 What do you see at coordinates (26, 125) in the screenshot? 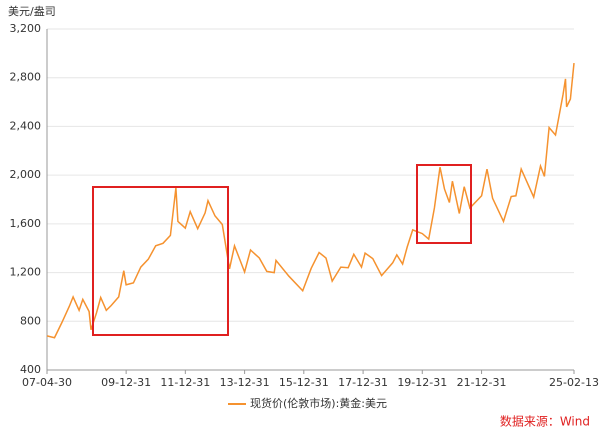
I see `y-tick-label: 2,400` at bounding box center [26, 125].